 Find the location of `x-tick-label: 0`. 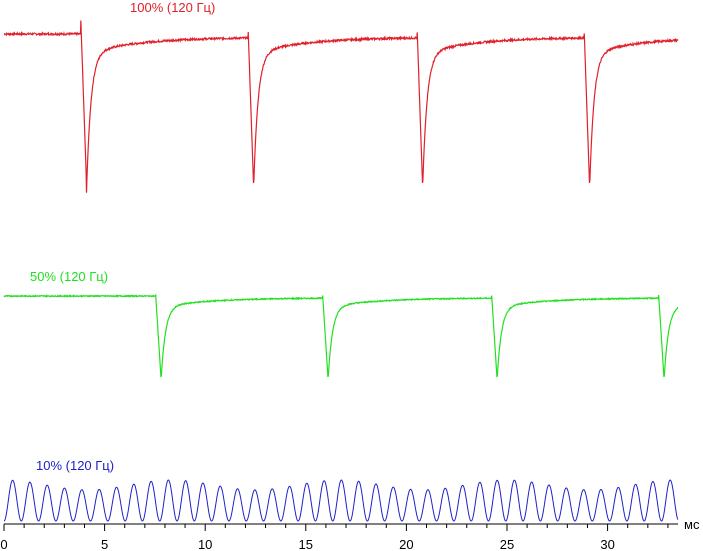

x-tick-label: 0 is located at coordinates (3, 544).